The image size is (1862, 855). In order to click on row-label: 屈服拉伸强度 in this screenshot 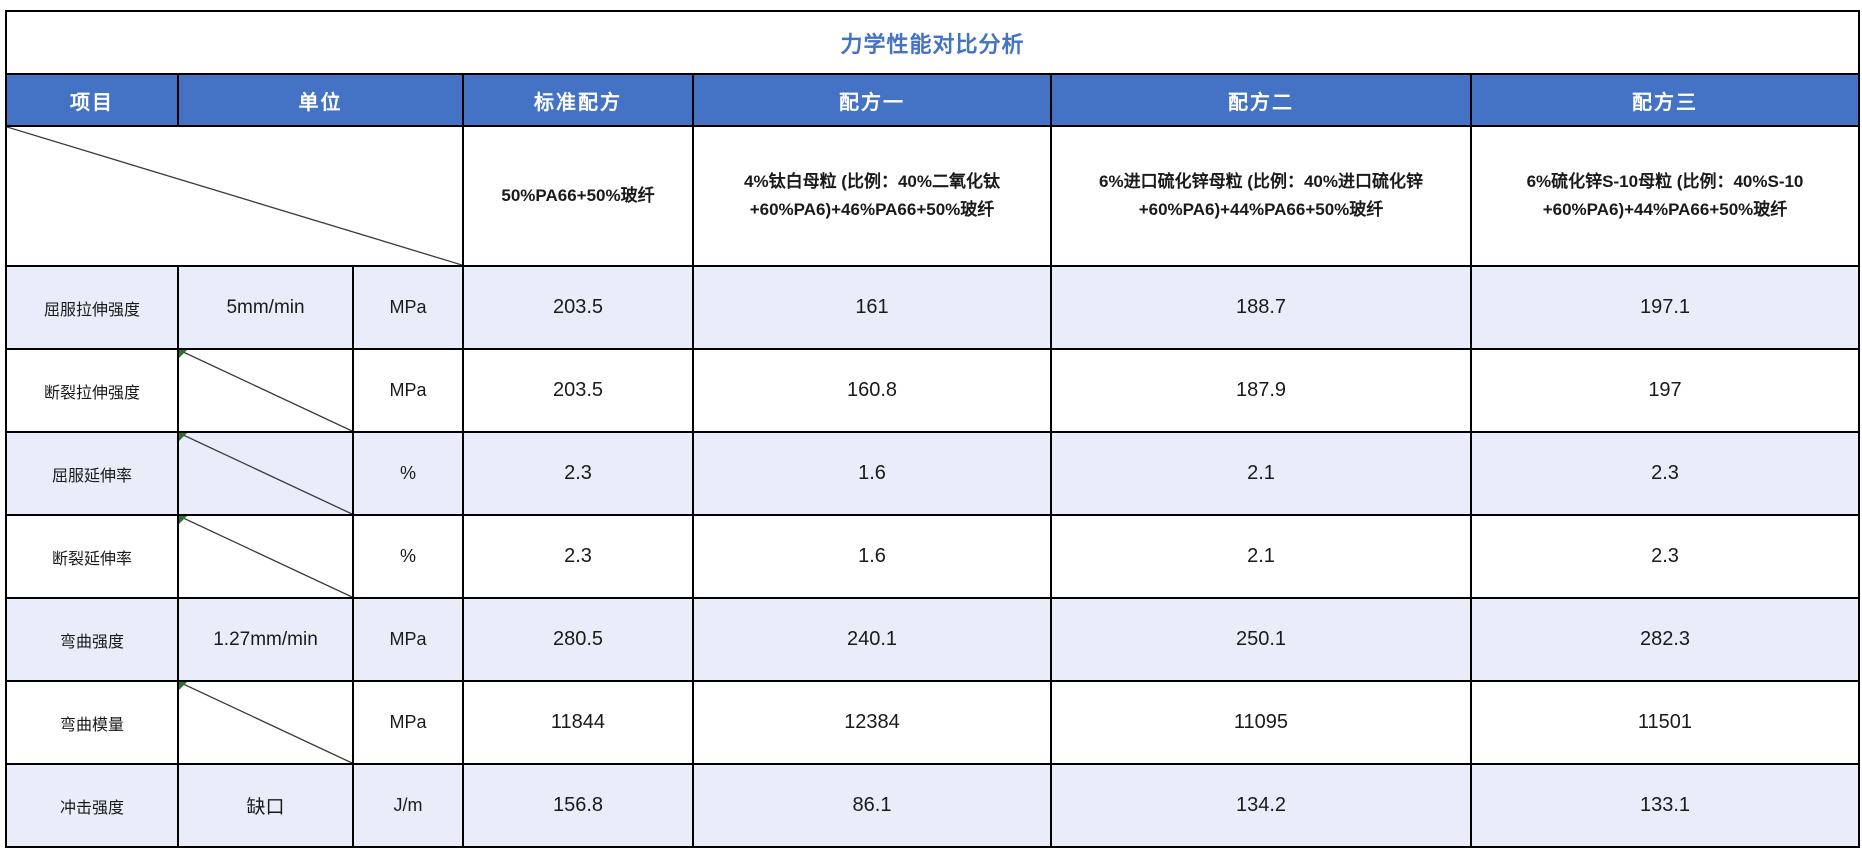, I will do `click(93, 308)`.